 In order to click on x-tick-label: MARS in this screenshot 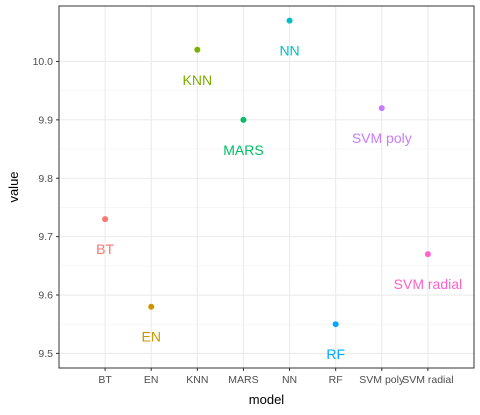, I will do `click(243, 380)`.